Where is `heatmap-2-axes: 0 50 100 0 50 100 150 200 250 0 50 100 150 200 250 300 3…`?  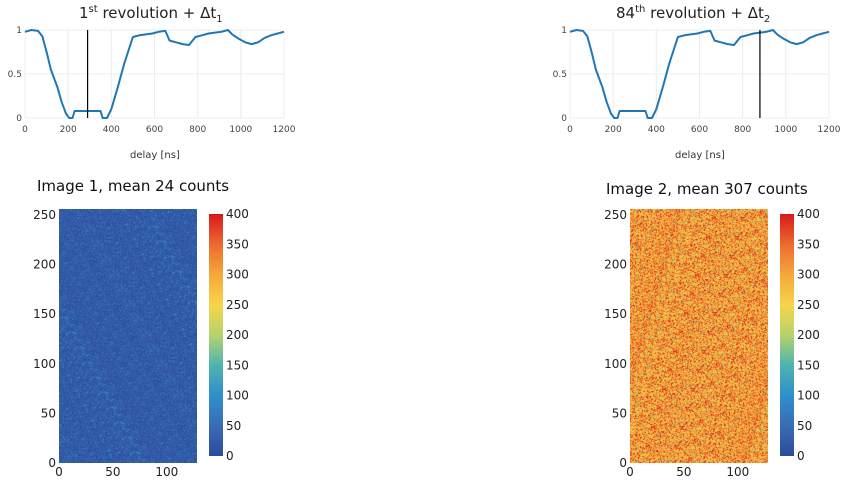
heatmap-2-axes: 0 50 100 0 50 100 150 200 250 0 50 100 150 200 250 300 3… is located at coordinates (712, 343).